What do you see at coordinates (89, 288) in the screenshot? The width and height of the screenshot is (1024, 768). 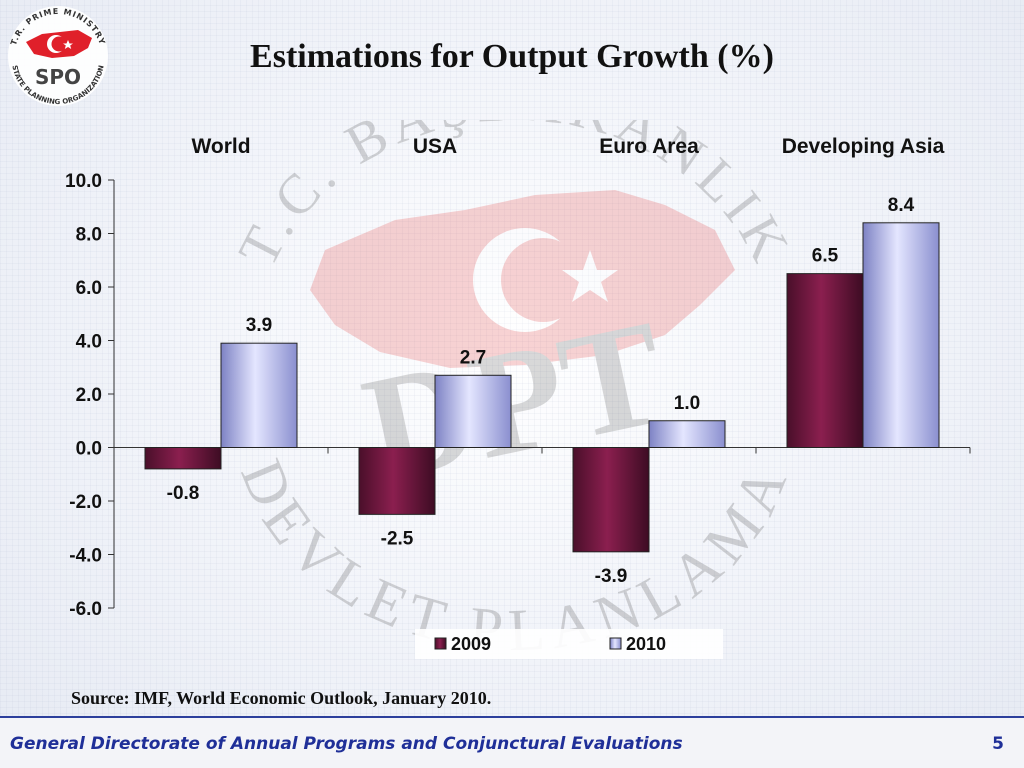 I see `y-tick-label: 6.0` at bounding box center [89, 288].